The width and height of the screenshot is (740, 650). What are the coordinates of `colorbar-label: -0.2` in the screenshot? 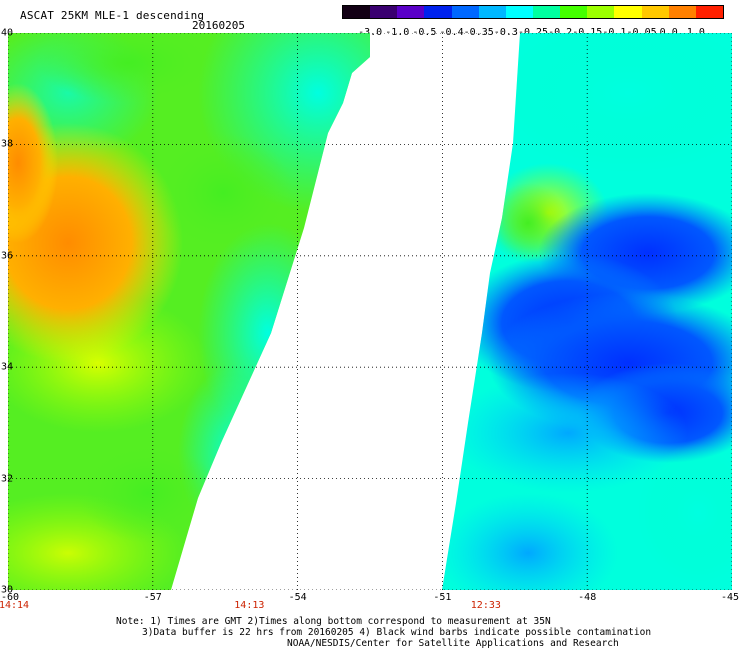 It's located at (560, 32).